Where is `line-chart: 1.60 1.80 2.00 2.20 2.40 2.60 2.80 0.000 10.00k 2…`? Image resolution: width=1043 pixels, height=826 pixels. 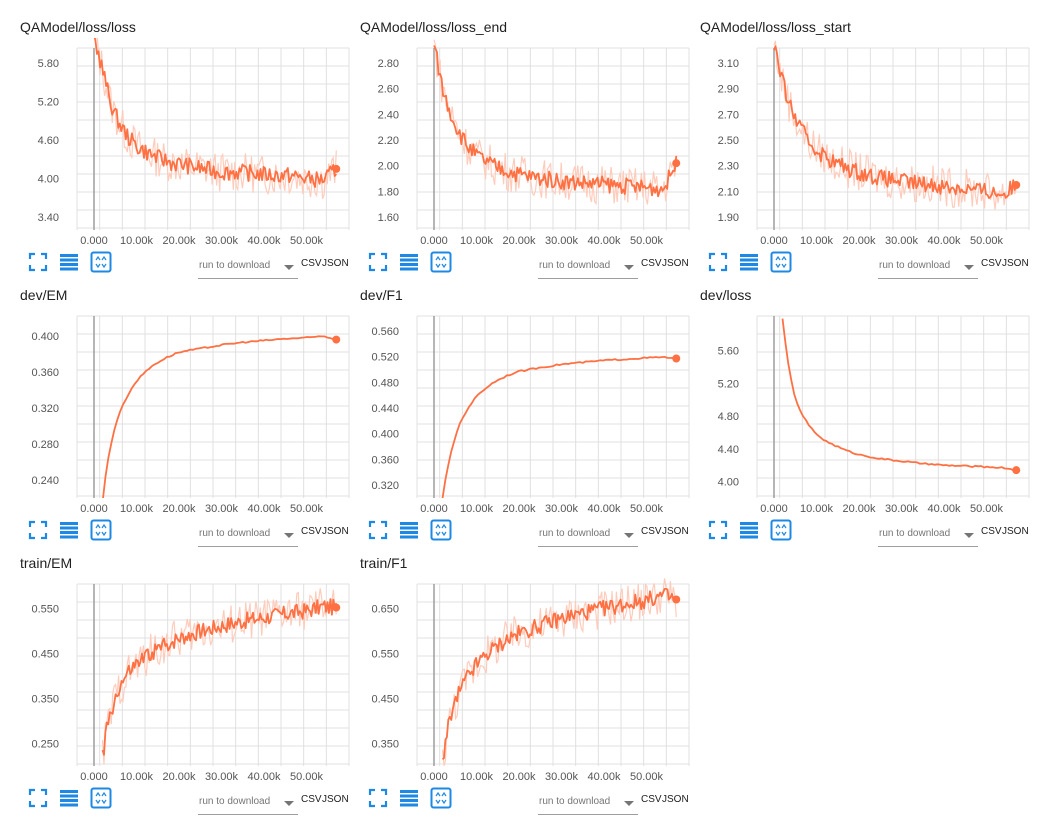 line-chart: 1.60 1.80 2.00 2.20 2.40 2.60 2.80 0.000 10.00k 2… is located at coordinates (515, 143).